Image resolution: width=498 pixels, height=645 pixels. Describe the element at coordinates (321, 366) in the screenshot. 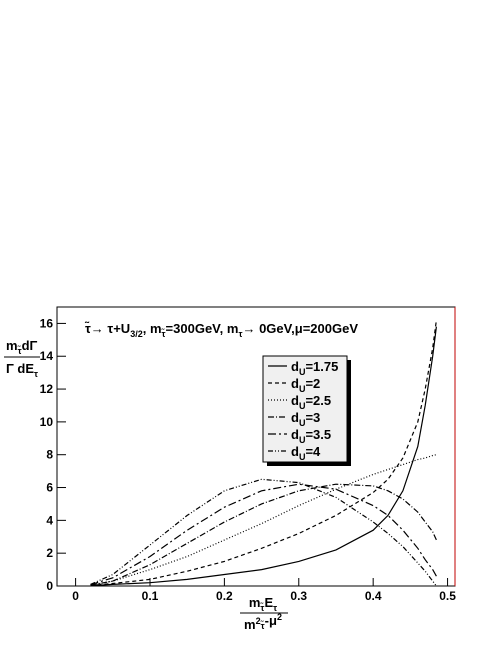

I see `text-part: =1.75` at that location.